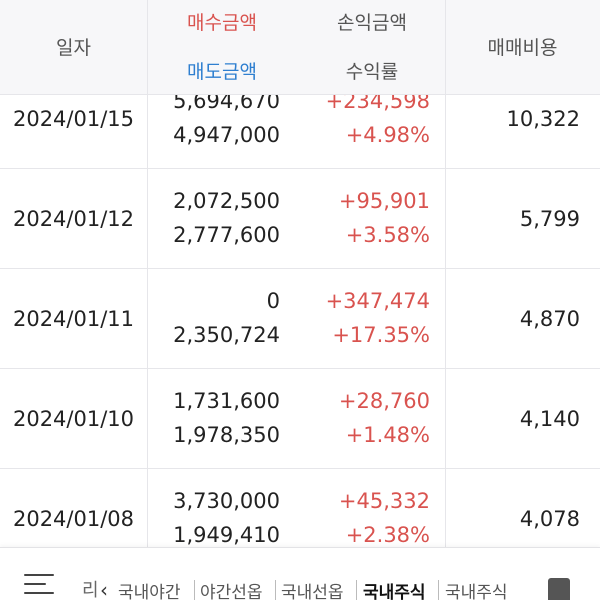 This screenshot has width=600, height=600. Describe the element at coordinates (73, 119) in the screenshot. I see `row-date: 2024/01/15` at that location.